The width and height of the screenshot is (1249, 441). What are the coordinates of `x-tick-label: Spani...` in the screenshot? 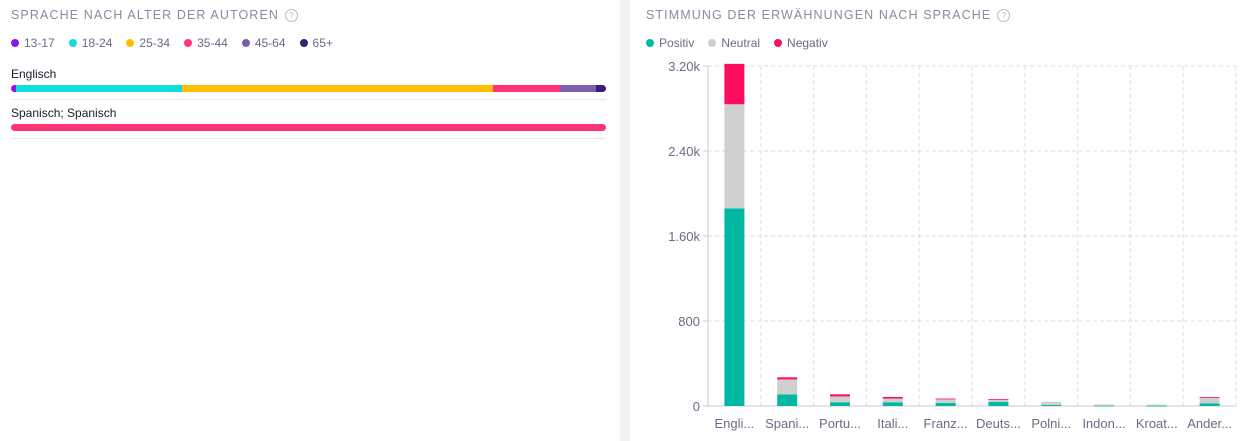 It's located at (787, 423).